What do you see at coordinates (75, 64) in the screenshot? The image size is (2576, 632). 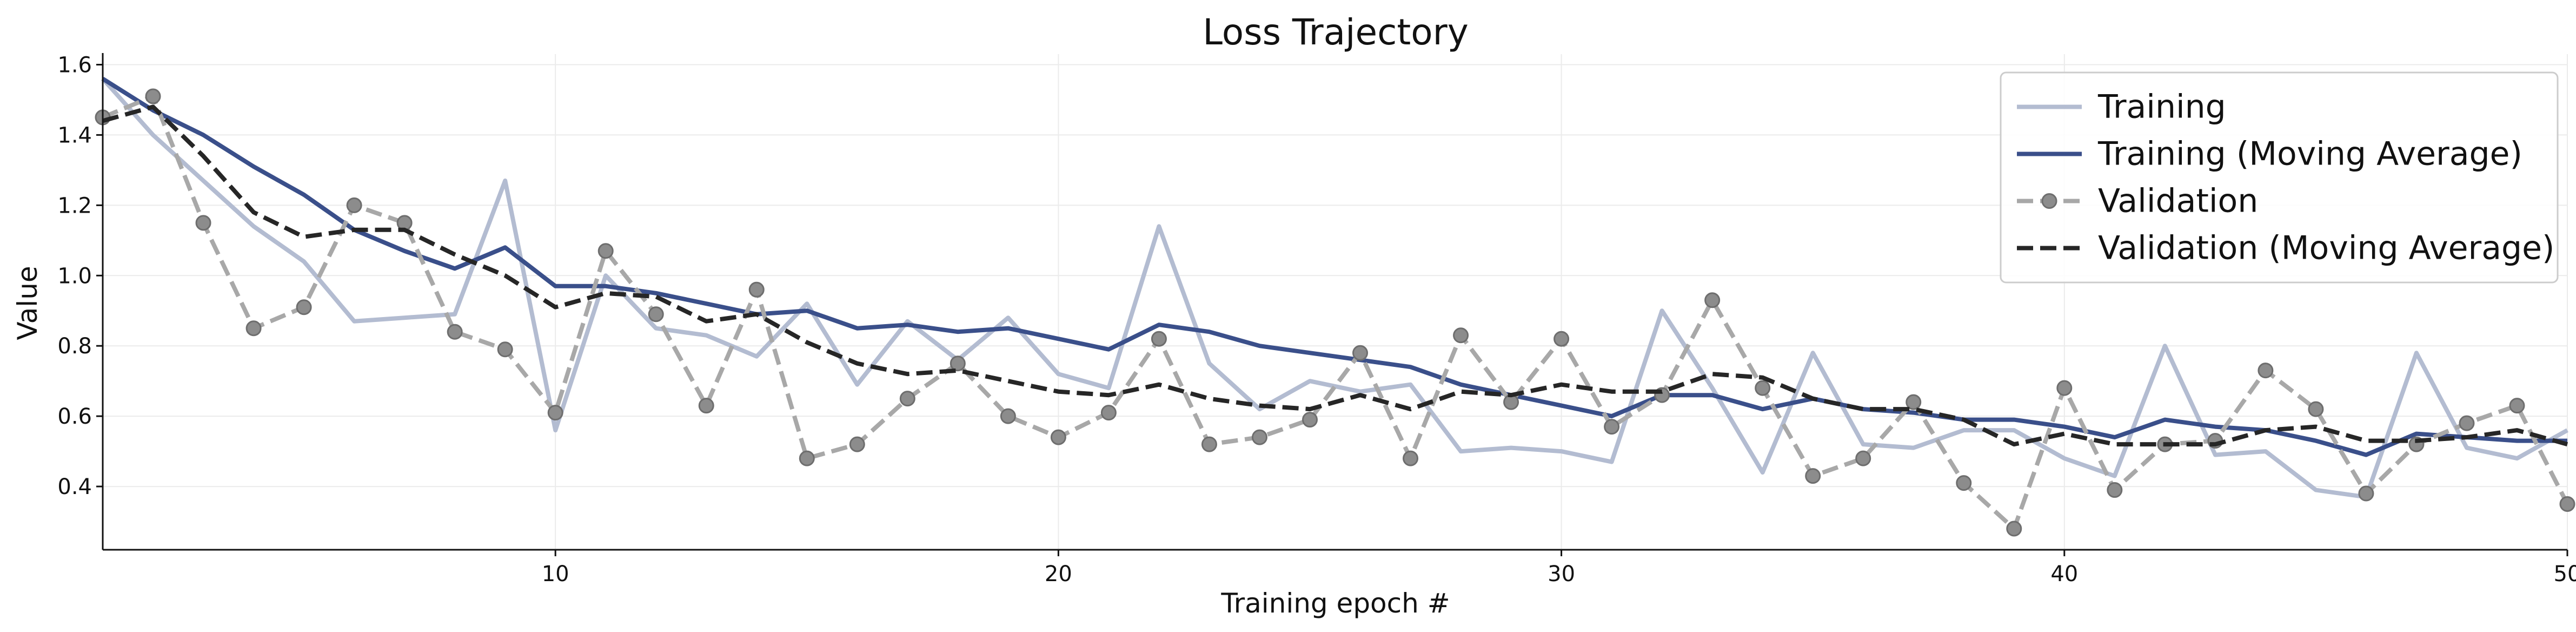 I see `y-tick-label: 1.6` at bounding box center [75, 64].